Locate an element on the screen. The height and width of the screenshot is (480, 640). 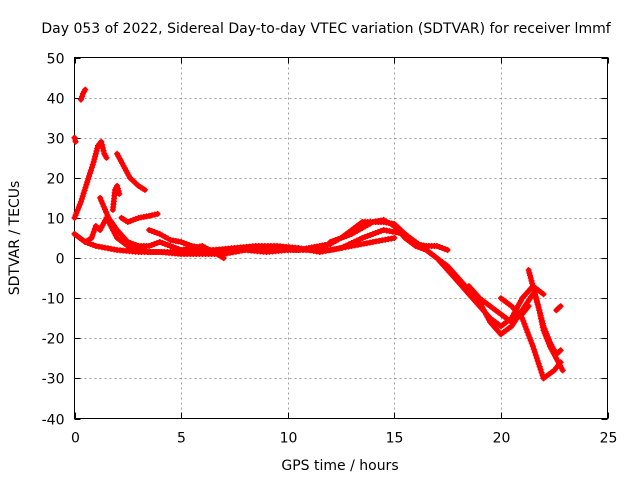
y-tick-label: -30 is located at coordinates (53, 380).